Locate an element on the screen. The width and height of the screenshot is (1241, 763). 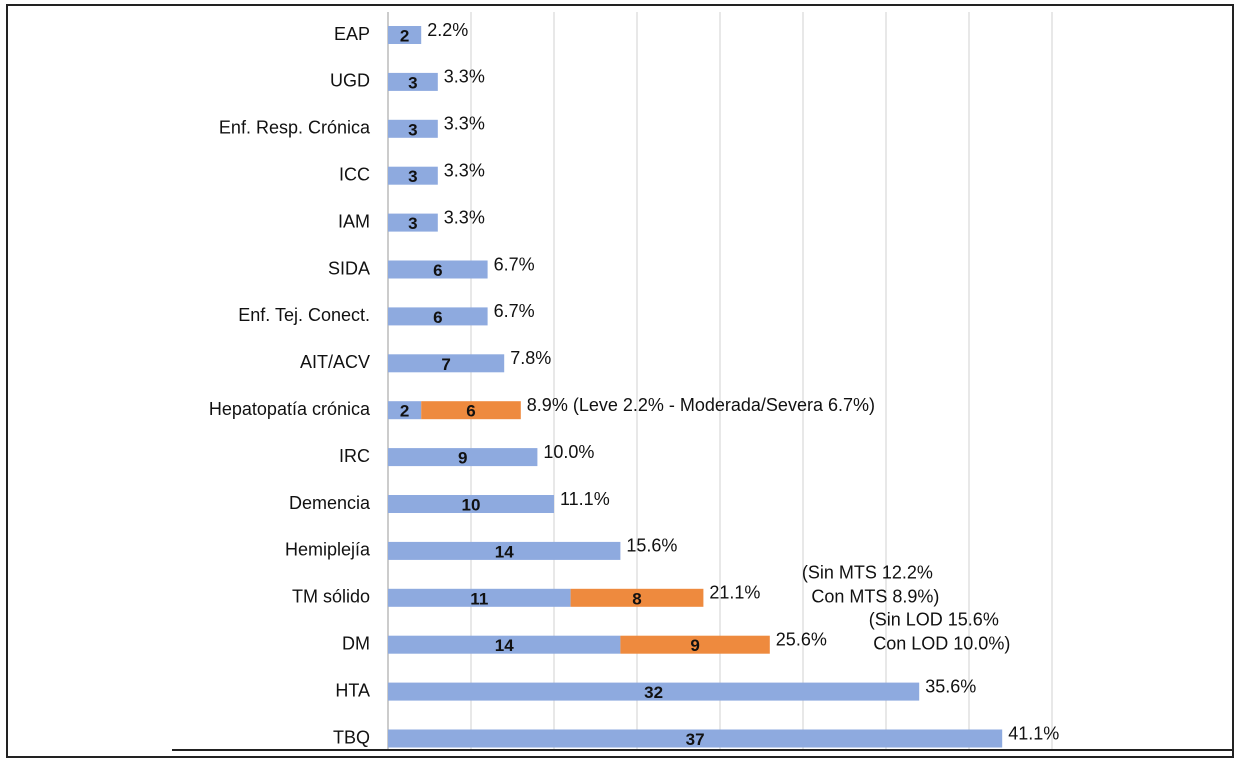
percent-label: 10.0% is located at coordinates (568, 452).